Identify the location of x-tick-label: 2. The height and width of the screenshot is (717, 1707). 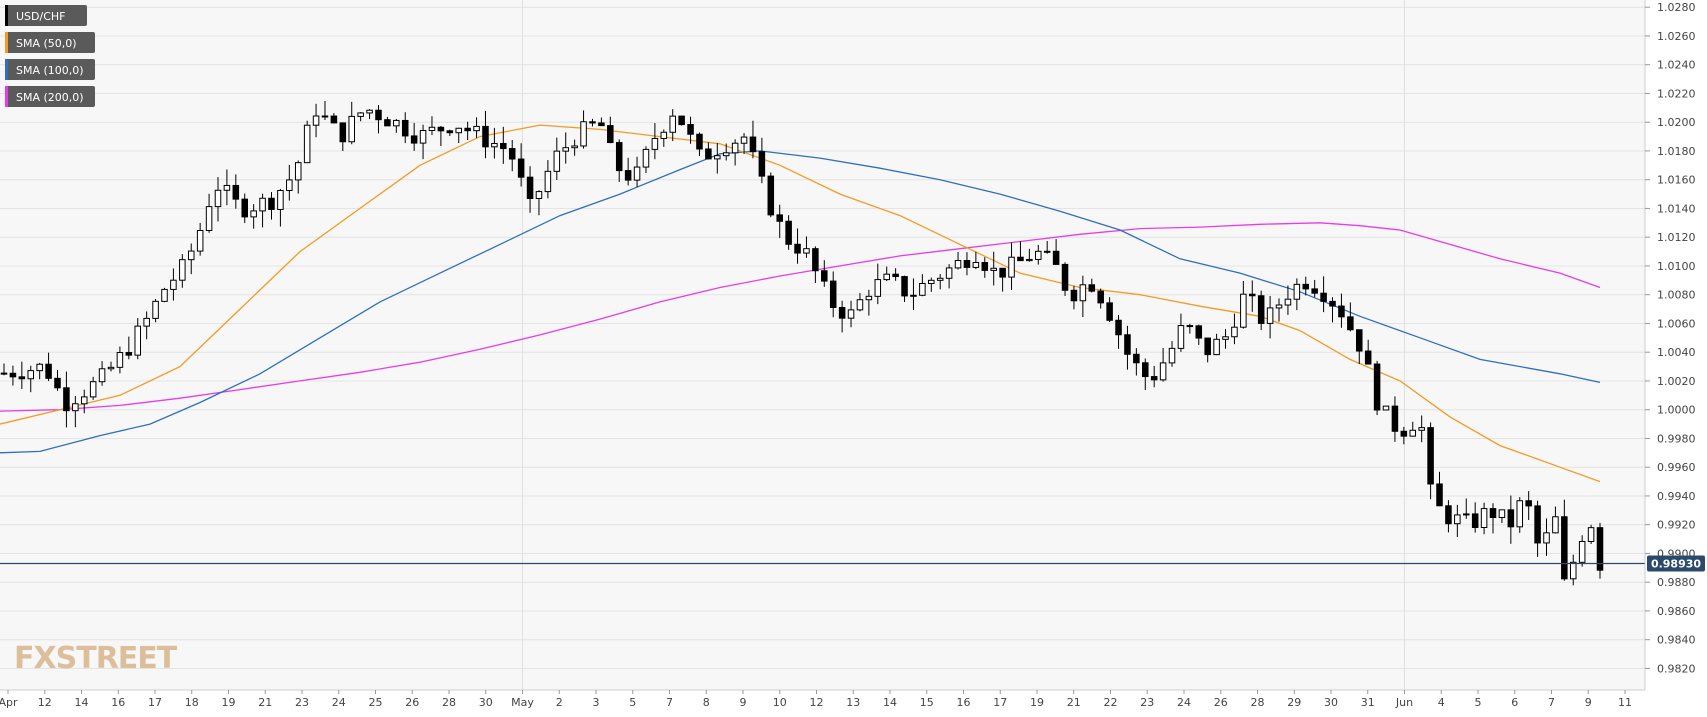
(559, 702).